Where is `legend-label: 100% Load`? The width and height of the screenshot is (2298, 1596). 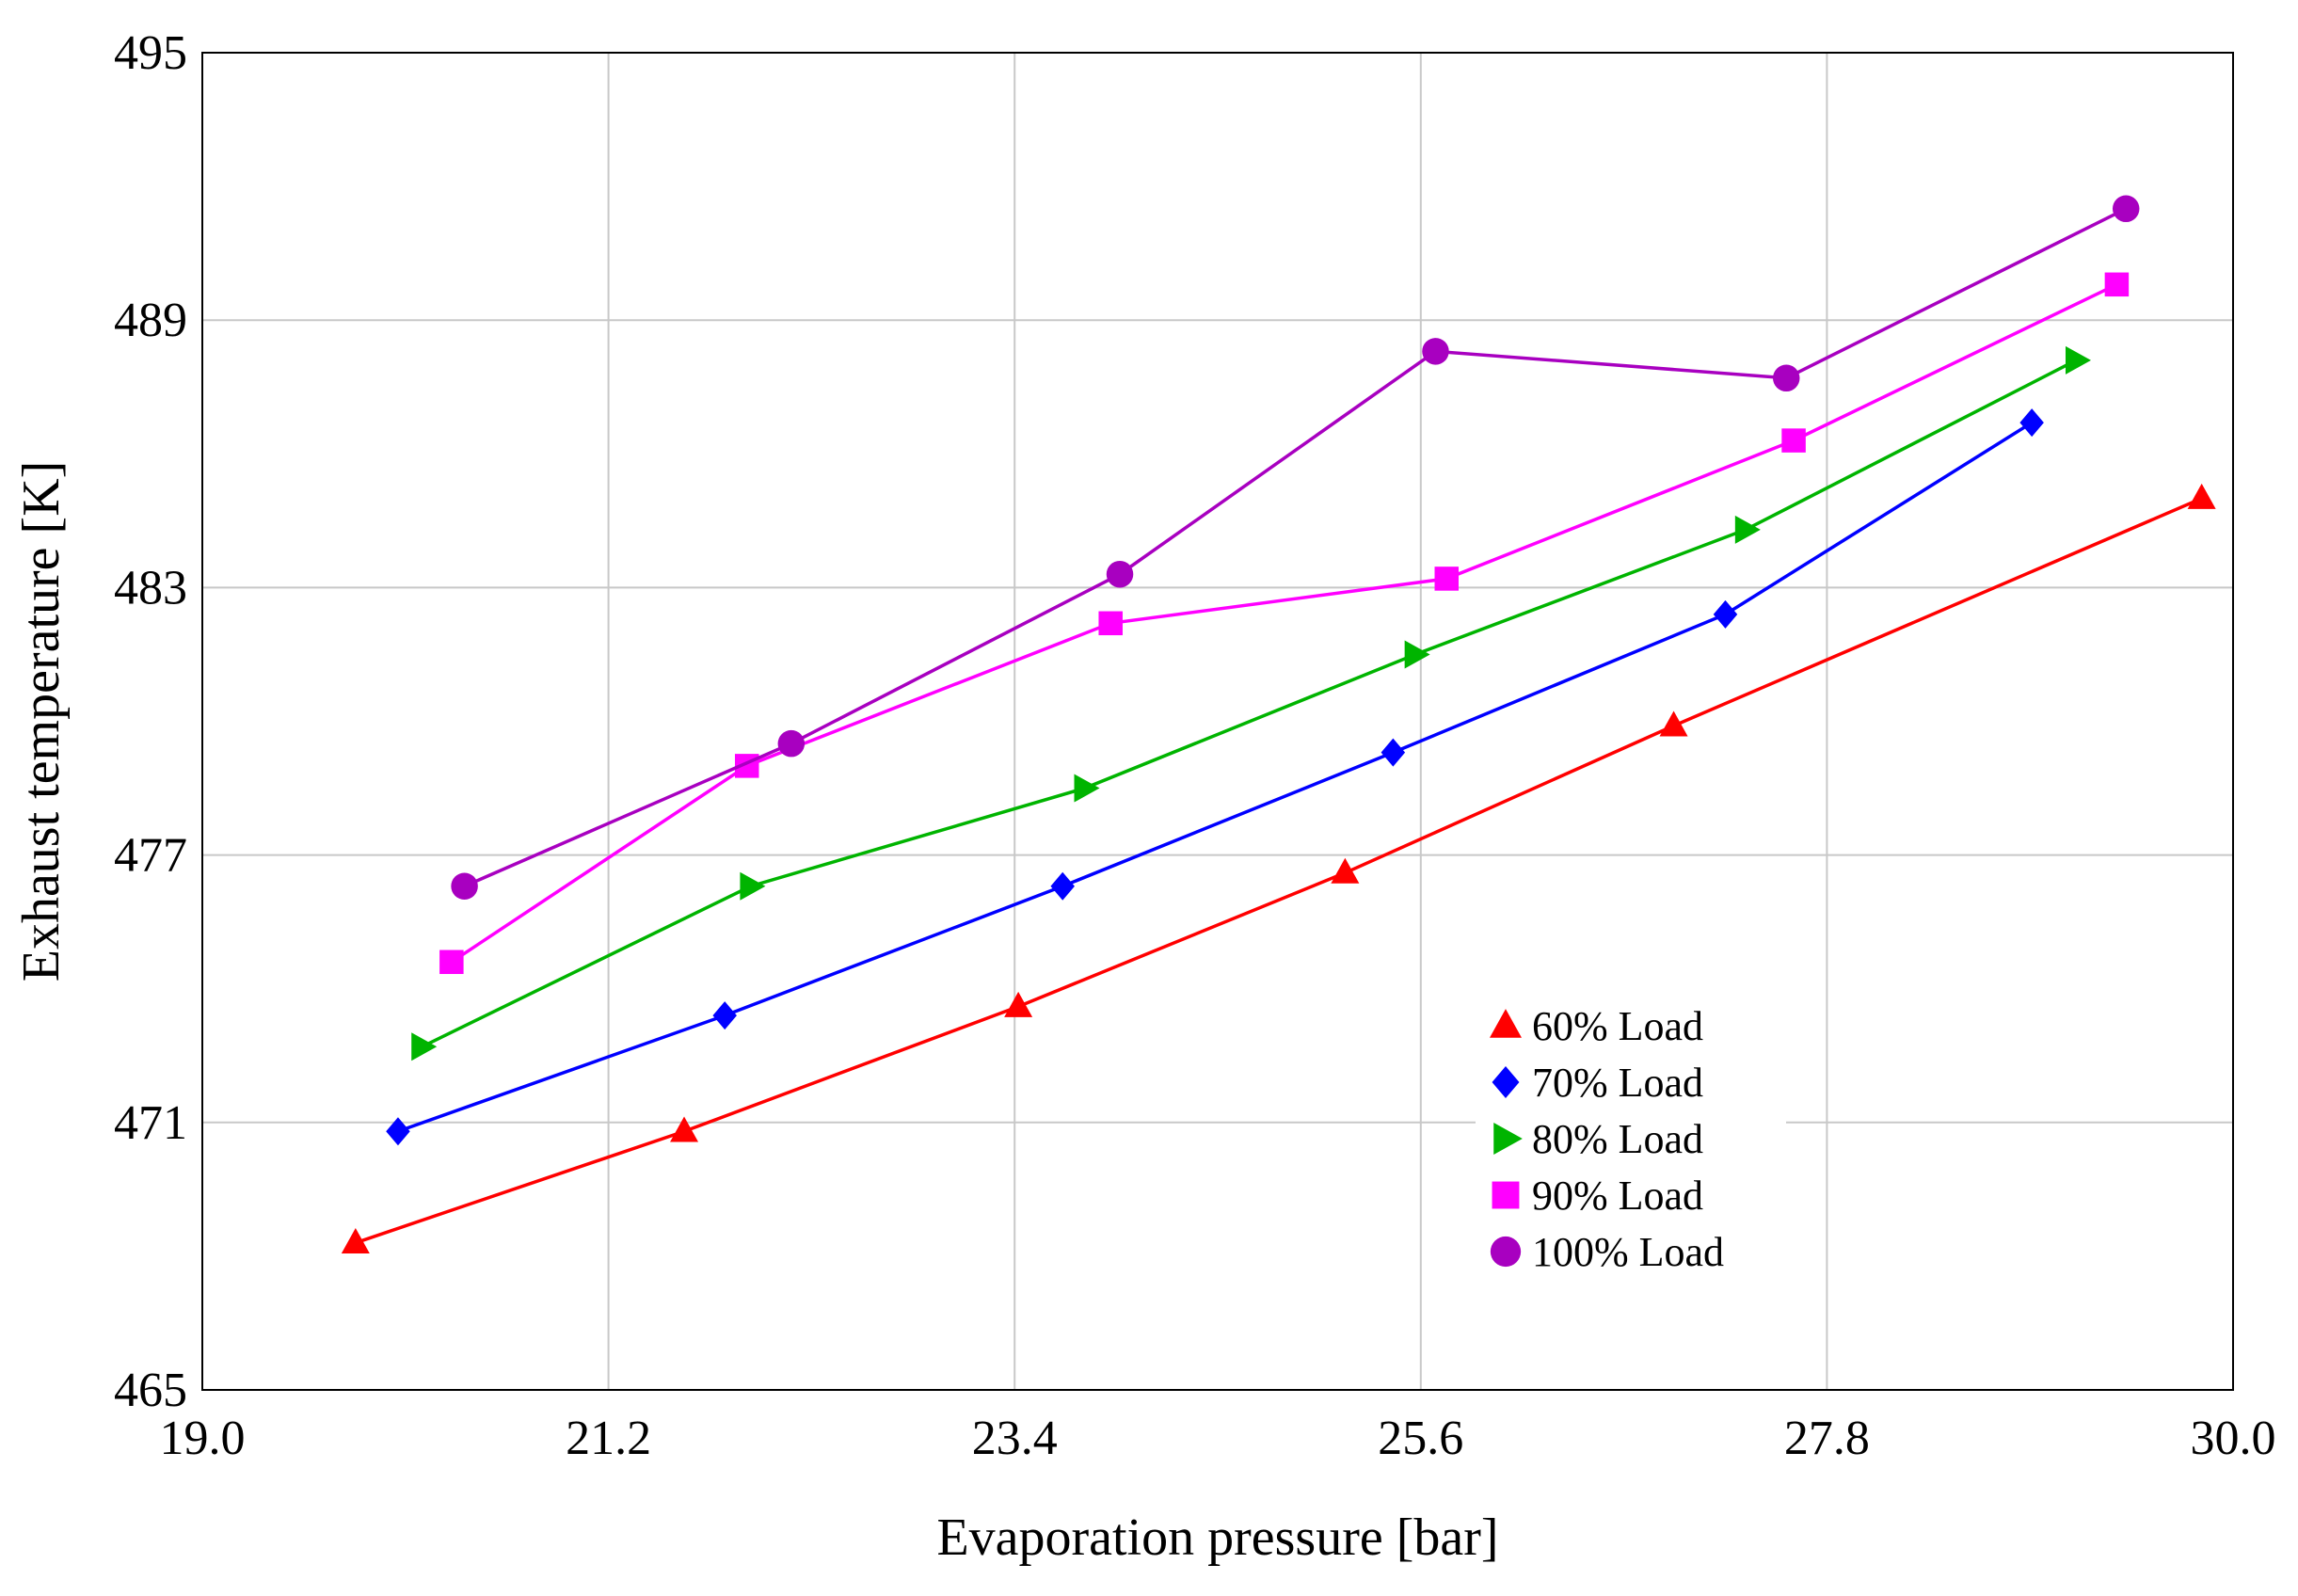
legend-label: 100% Load is located at coordinates (1628, 1252).